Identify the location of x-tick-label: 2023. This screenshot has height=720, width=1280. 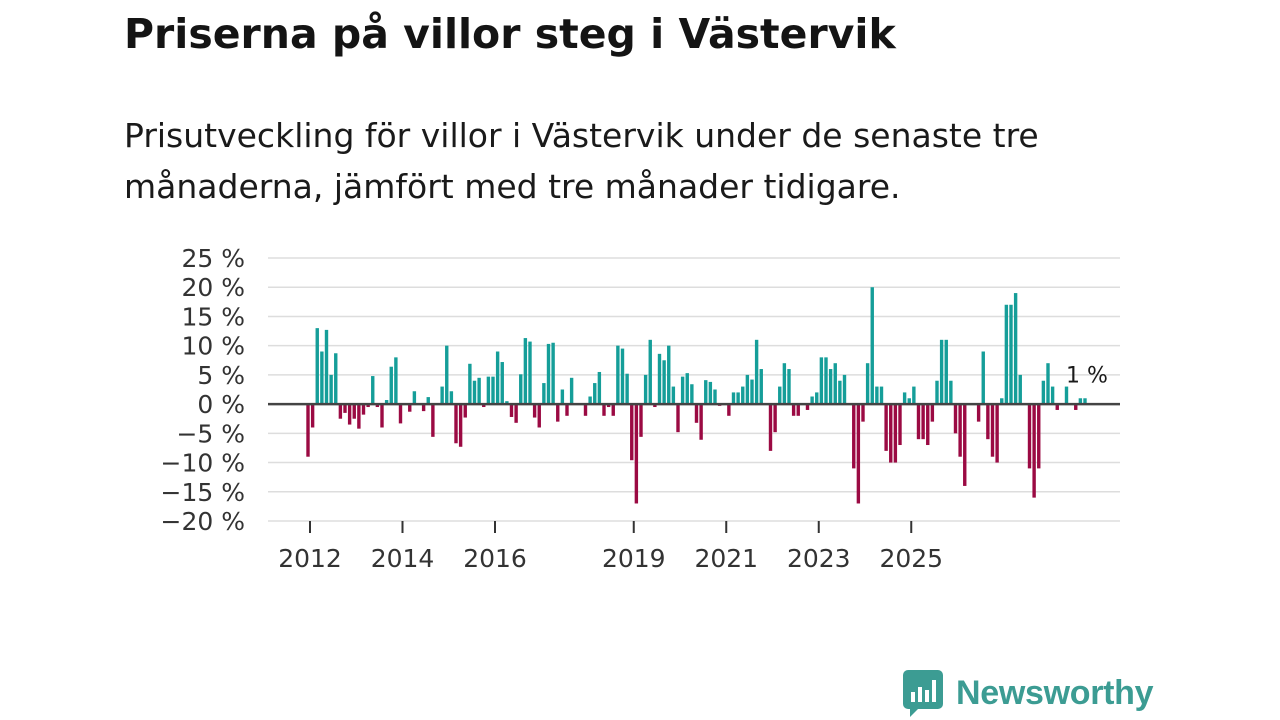
(819, 558).